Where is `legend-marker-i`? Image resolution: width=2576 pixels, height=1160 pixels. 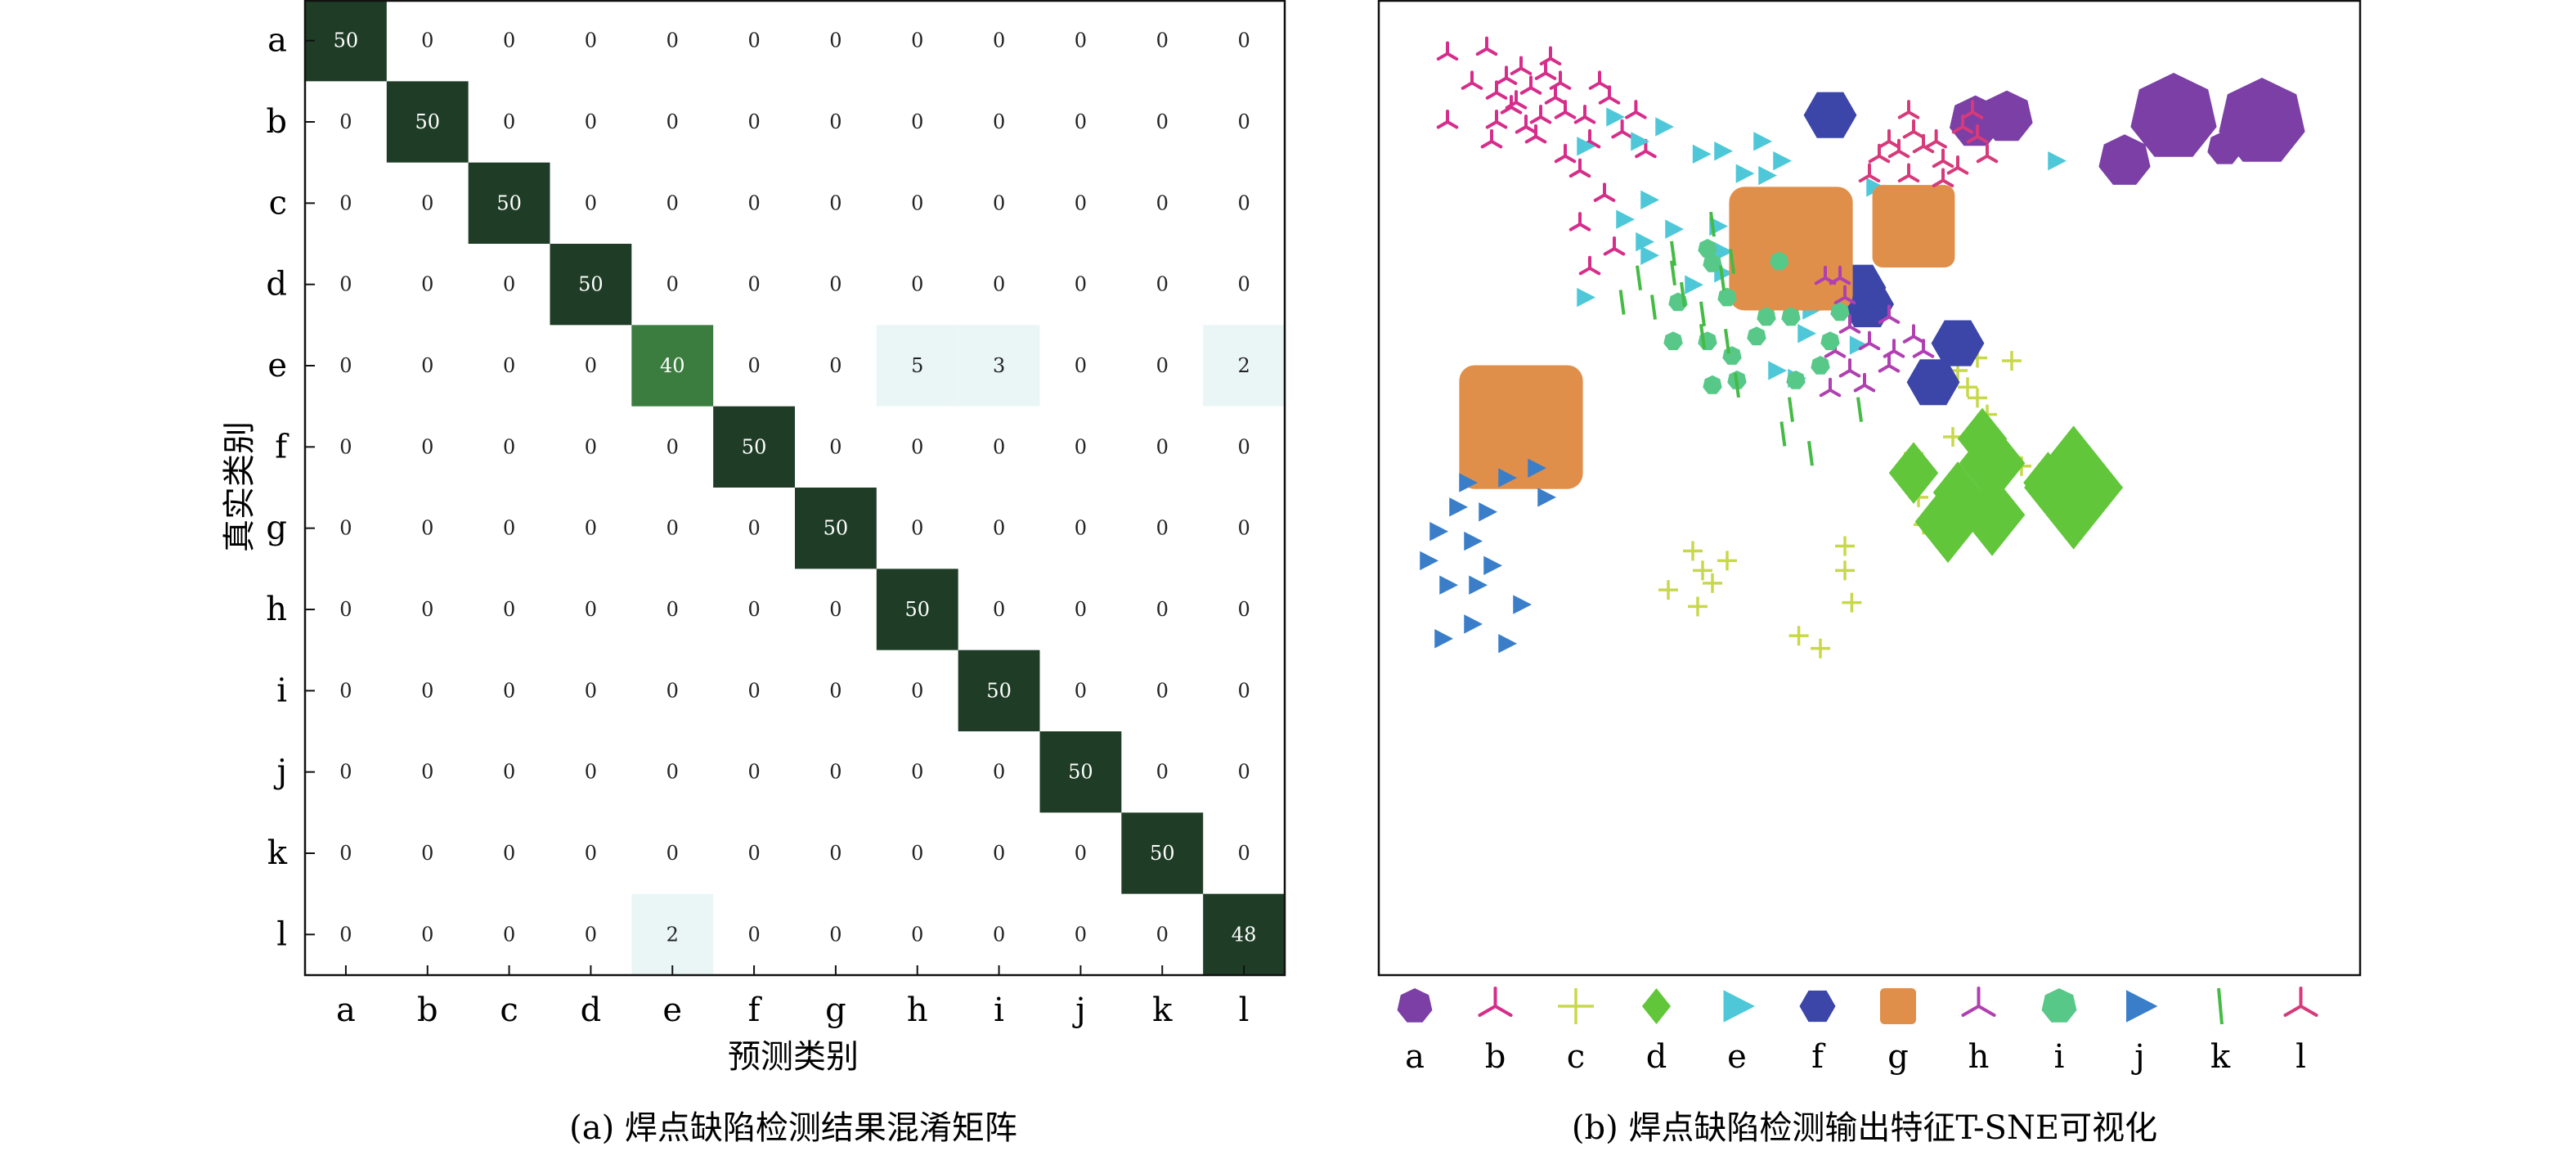
legend-marker-i is located at coordinates (2059, 1005).